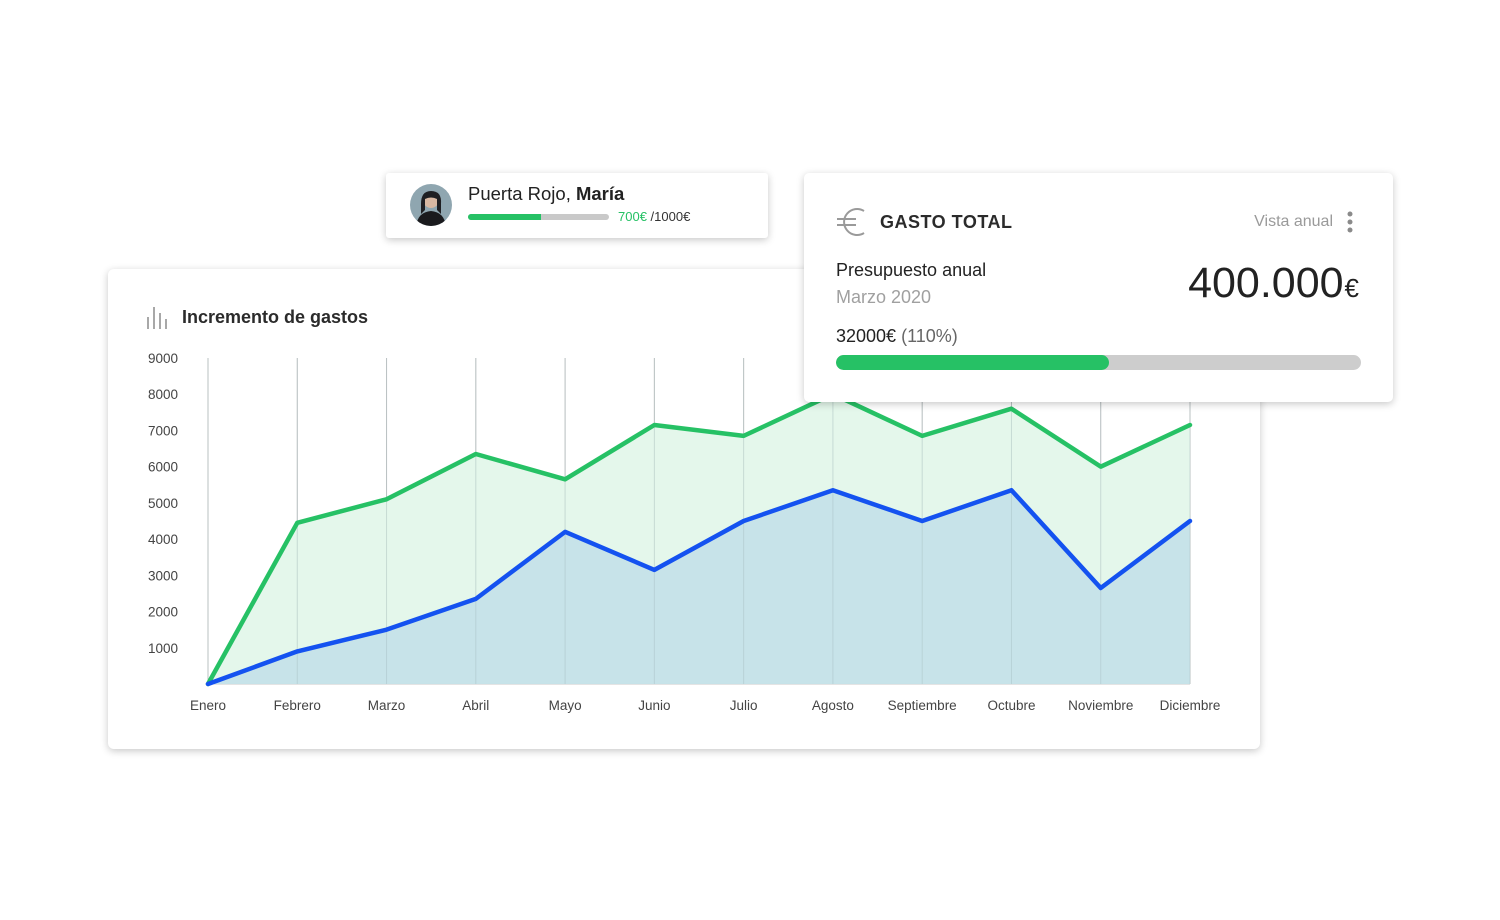 This screenshot has width=1500, height=920. I want to click on total-amount: 400.000€, so click(1273, 283).